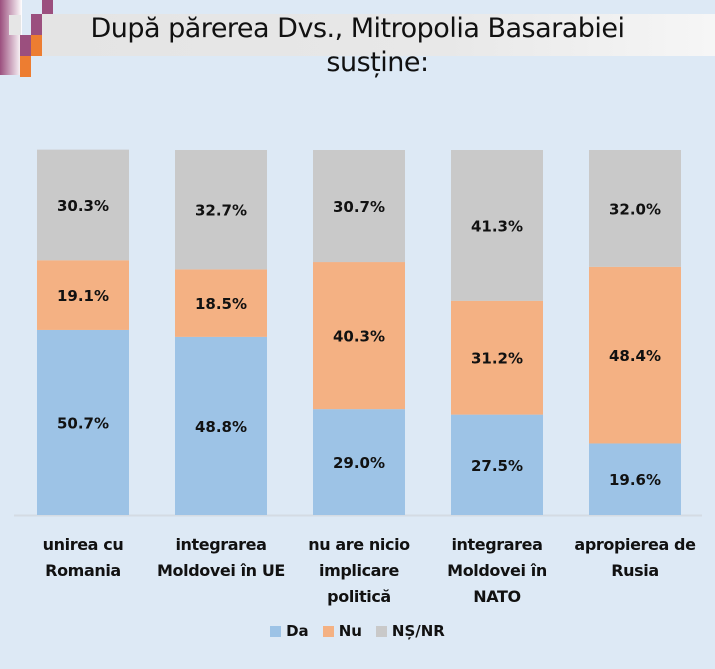 Image resolution: width=715 pixels, height=669 pixels. What do you see at coordinates (350, 631) in the screenshot?
I see `legend-label-nu: Nu` at bounding box center [350, 631].